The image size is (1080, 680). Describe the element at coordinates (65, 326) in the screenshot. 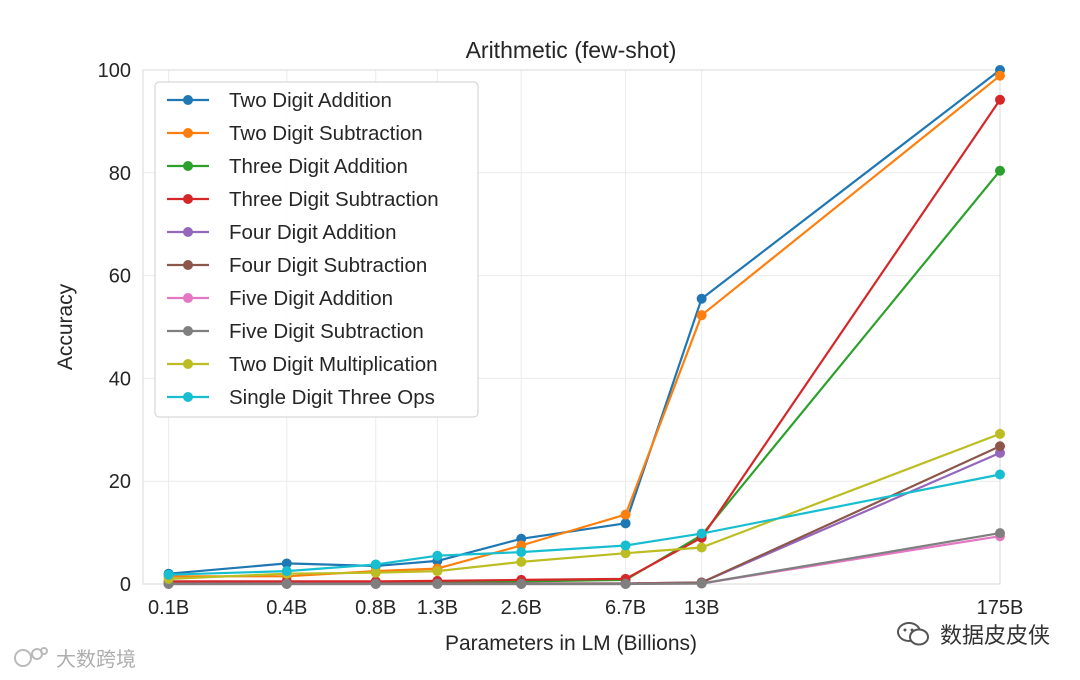

I see `y-axis-title: Accuracy` at that location.